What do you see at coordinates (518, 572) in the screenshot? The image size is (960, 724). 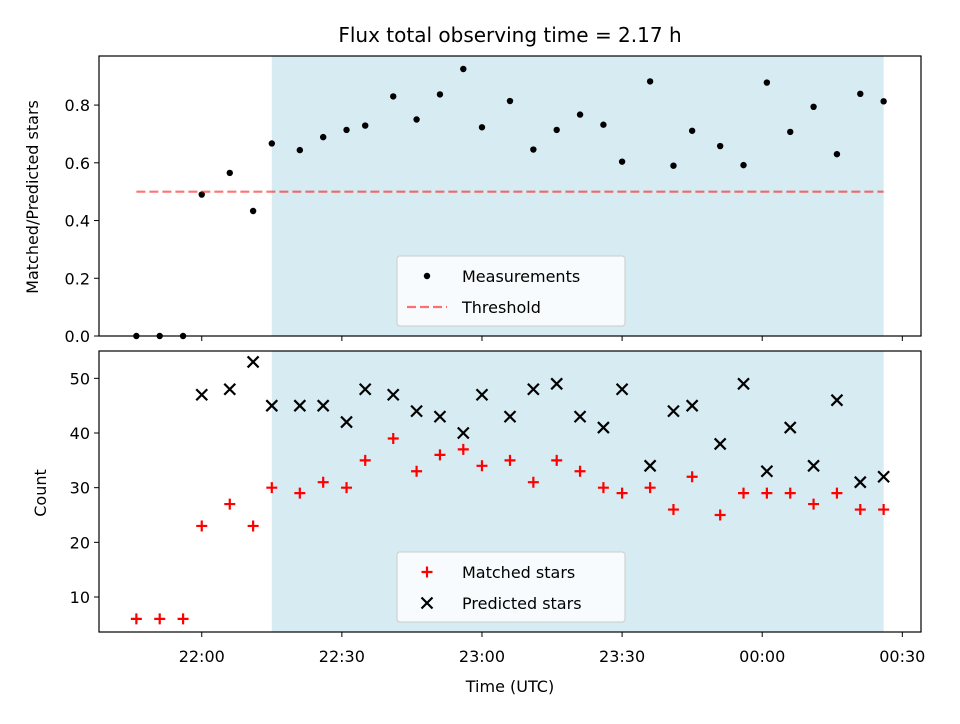 I see `legend-label: Matched stars` at bounding box center [518, 572].